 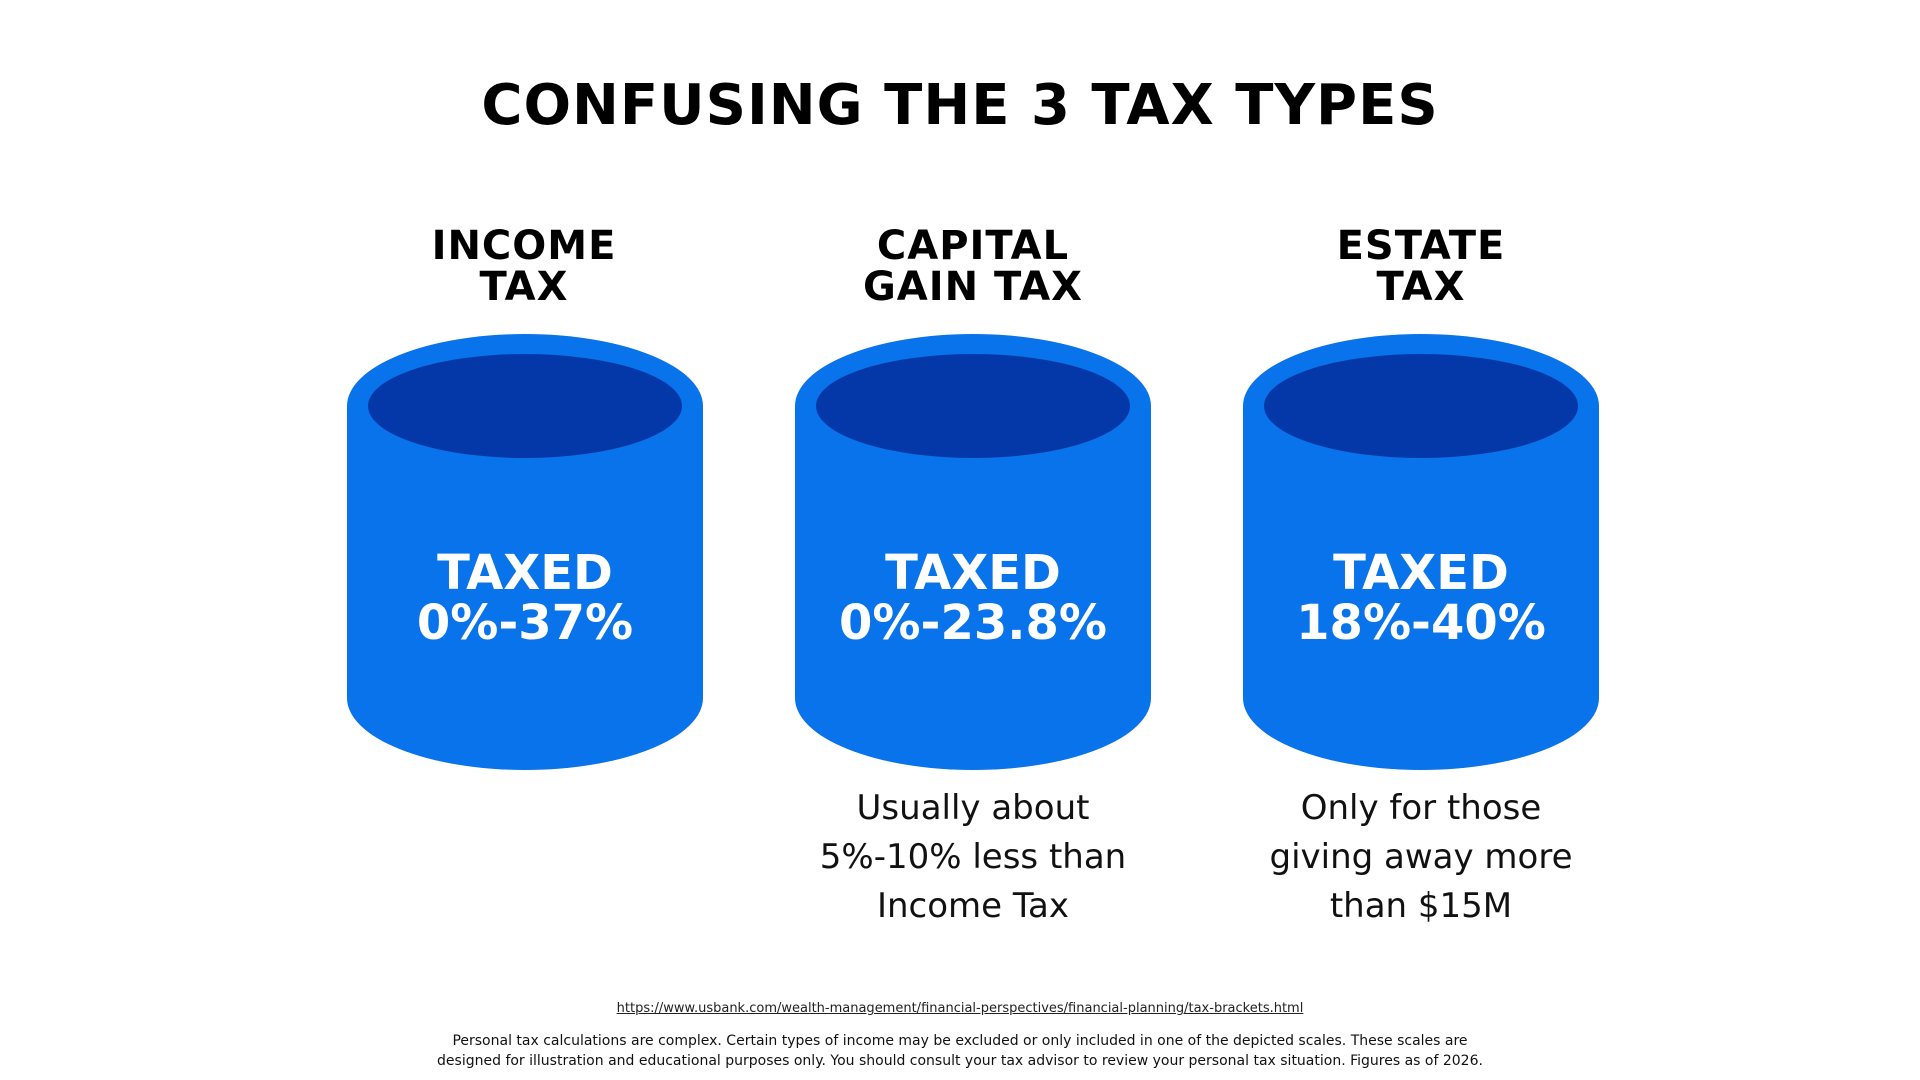 I want to click on estate-tax-rate-label: TAXED 18%-40%, so click(x=1421, y=598).